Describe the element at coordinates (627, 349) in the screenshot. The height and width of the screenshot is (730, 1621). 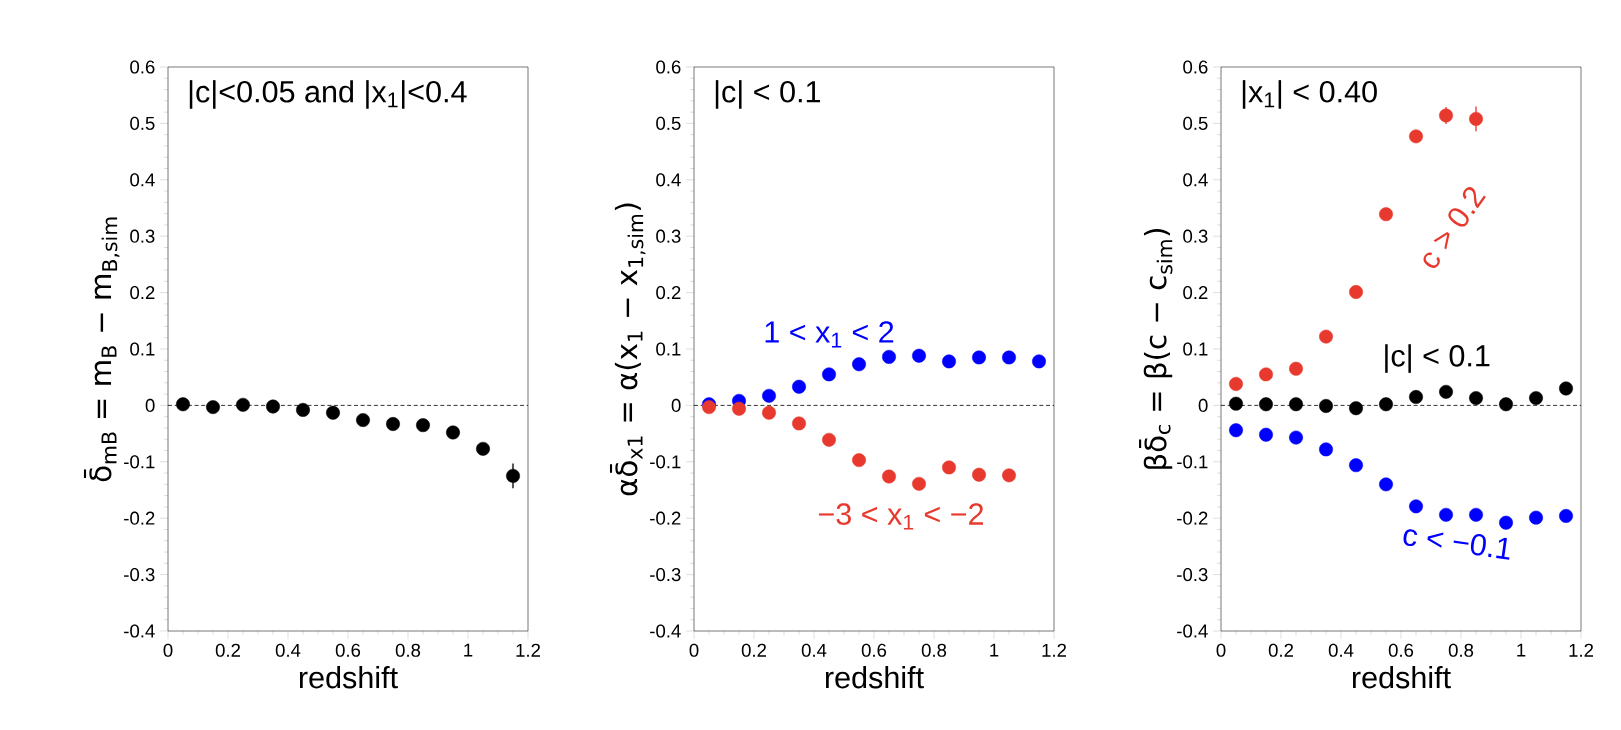
I see `y-axis-title: αδ̄$_{x1}$ = α(x$_{1}$ − x$_{1,sim}$)` at that location.